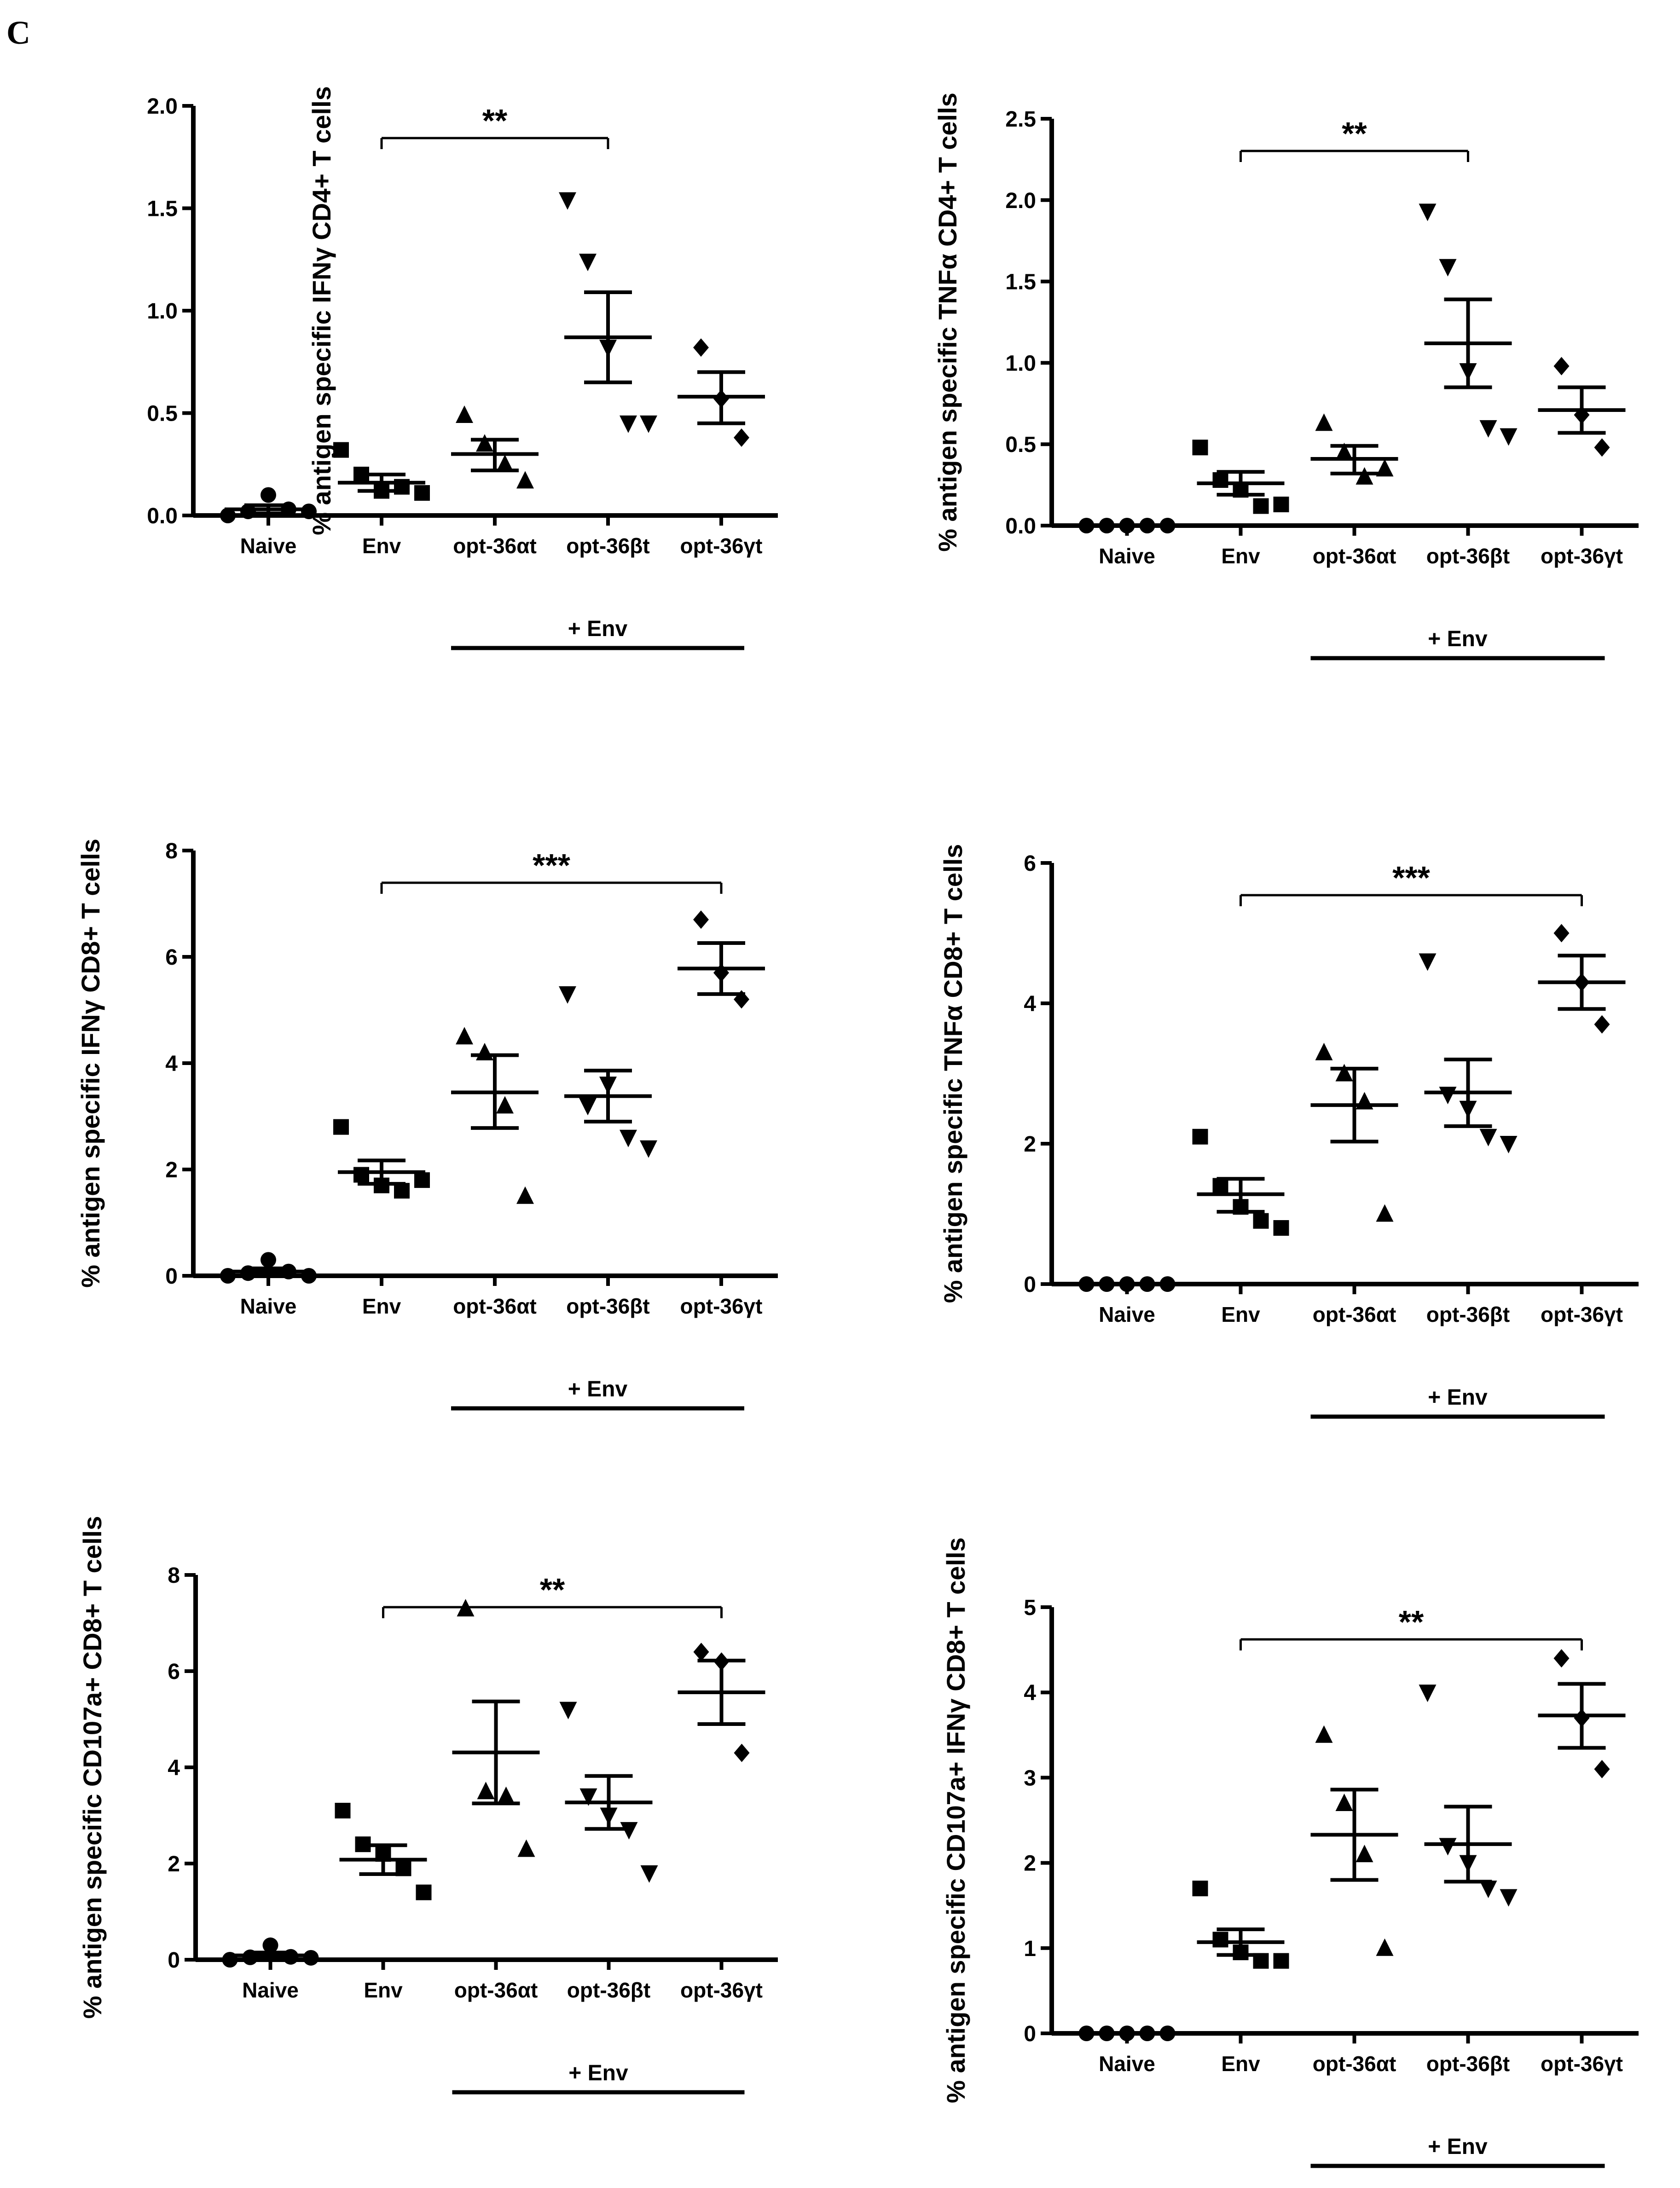  What do you see at coordinates (92, 1767) in the screenshot?
I see `y-axis-title: % antigen specific CD107a+ CD8+ T cells` at bounding box center [92, 1767].